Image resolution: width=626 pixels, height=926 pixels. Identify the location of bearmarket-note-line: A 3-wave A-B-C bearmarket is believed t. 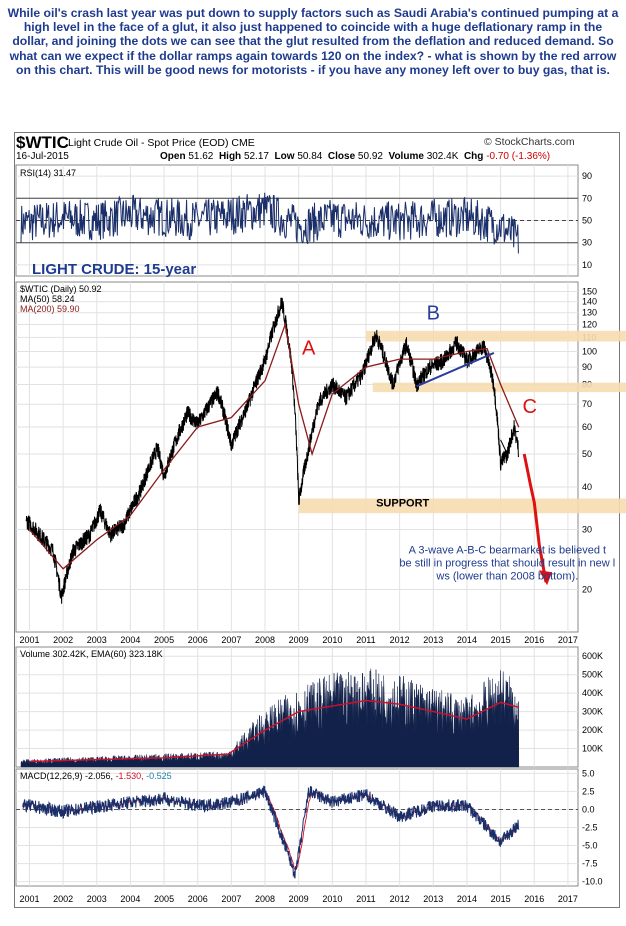
(507, 551).